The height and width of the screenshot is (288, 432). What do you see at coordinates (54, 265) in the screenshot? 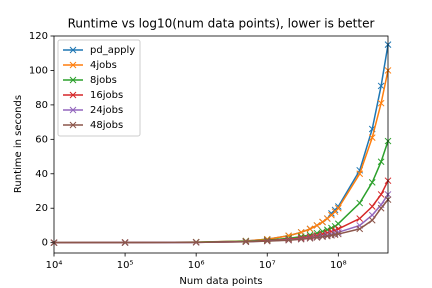
I see `x-tick-label: 10⁴` at bounding box center [54, 265].